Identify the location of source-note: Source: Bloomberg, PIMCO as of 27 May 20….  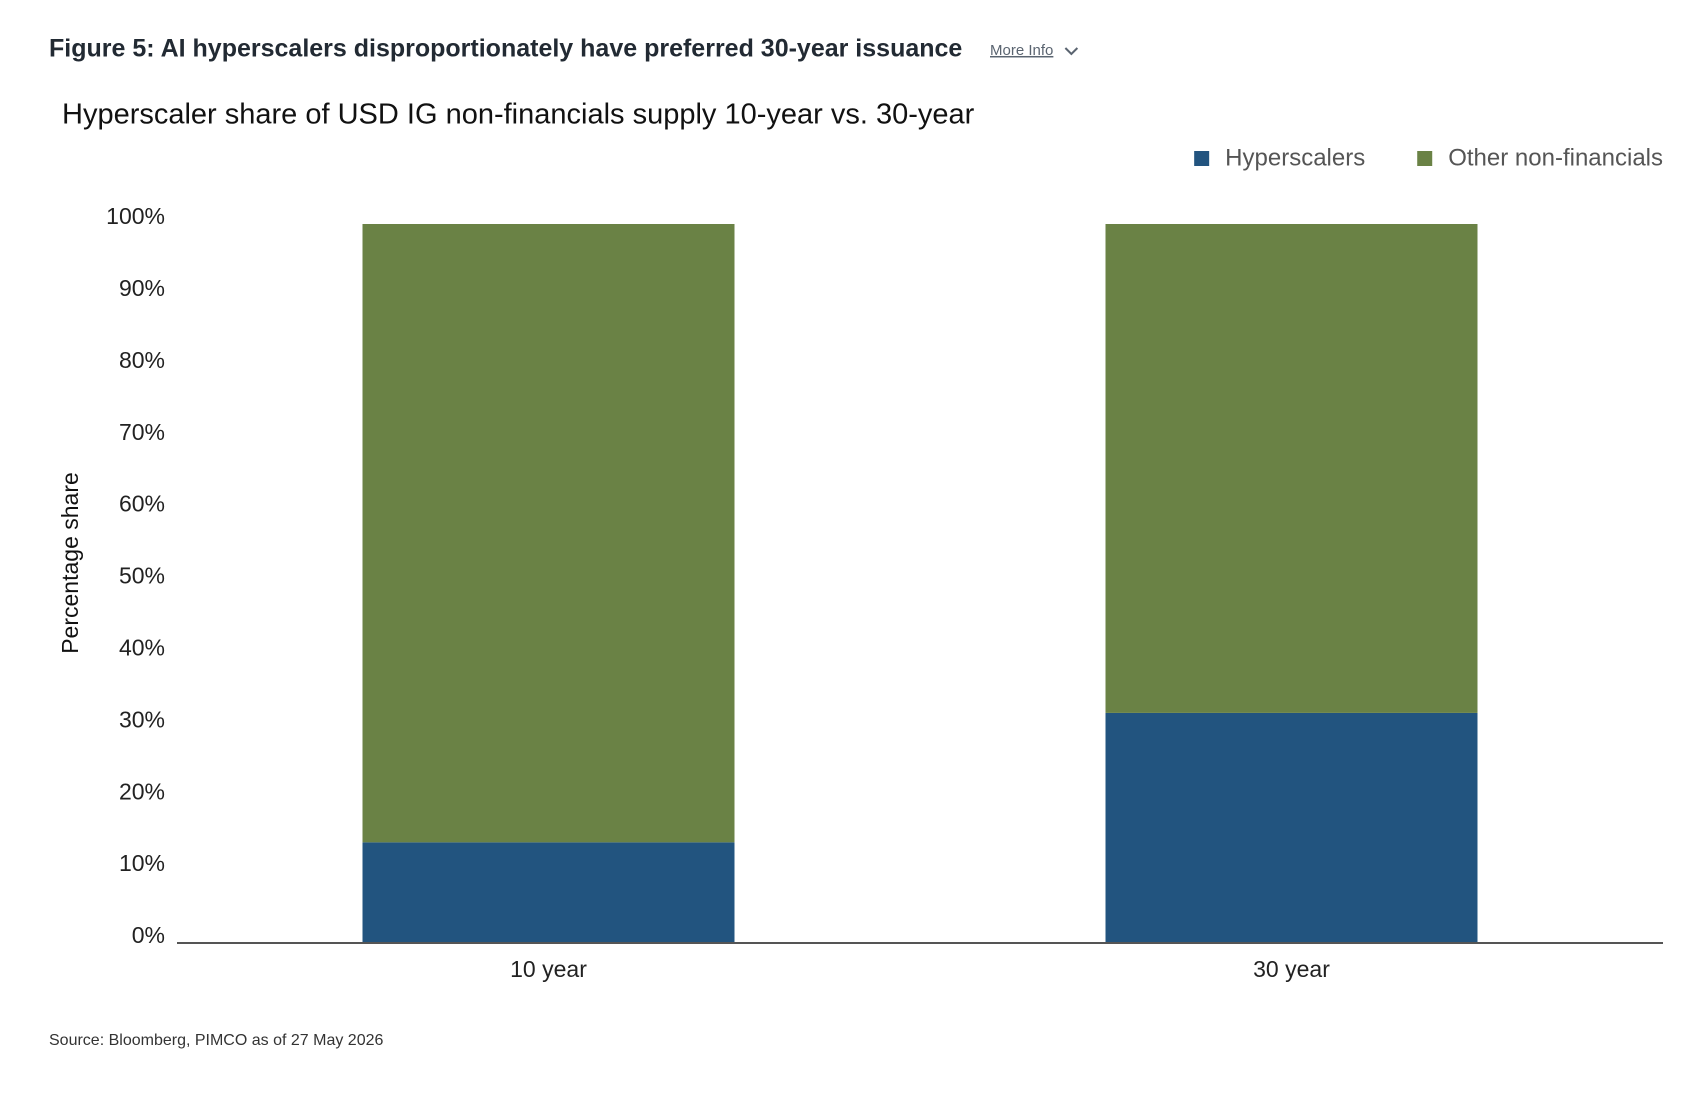
(216, 1040).